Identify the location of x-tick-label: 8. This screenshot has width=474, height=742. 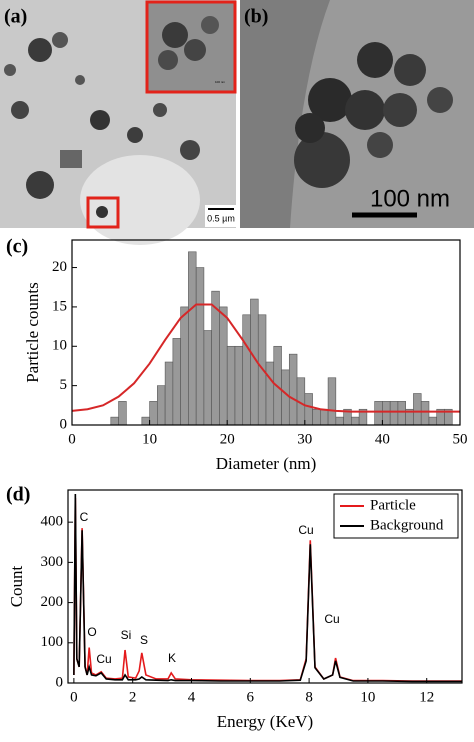
(309, 697).